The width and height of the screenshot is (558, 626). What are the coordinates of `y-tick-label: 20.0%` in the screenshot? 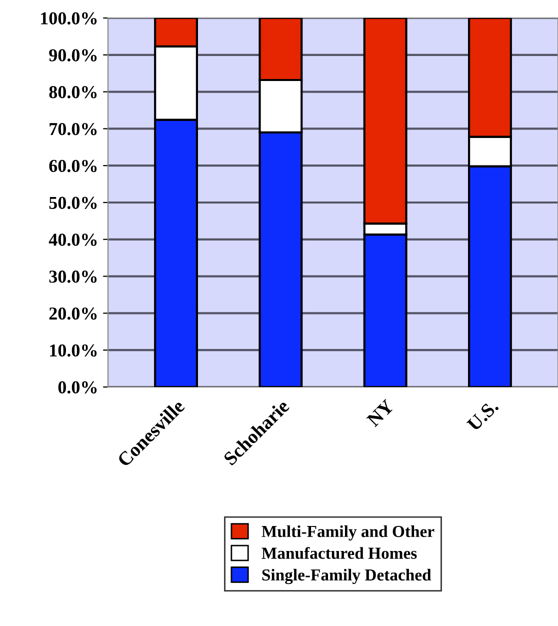 It's located at (73, 313).